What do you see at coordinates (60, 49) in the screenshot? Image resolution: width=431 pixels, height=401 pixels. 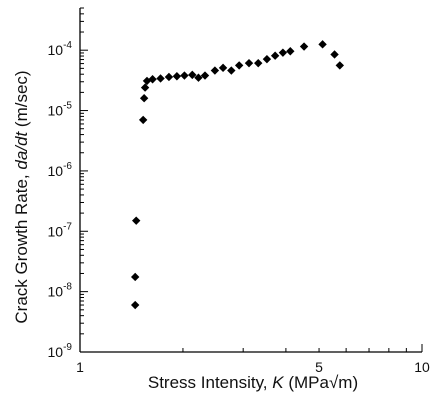 I see `y-tick-label: 10⁻⁴` at bounding box center [60, 49].